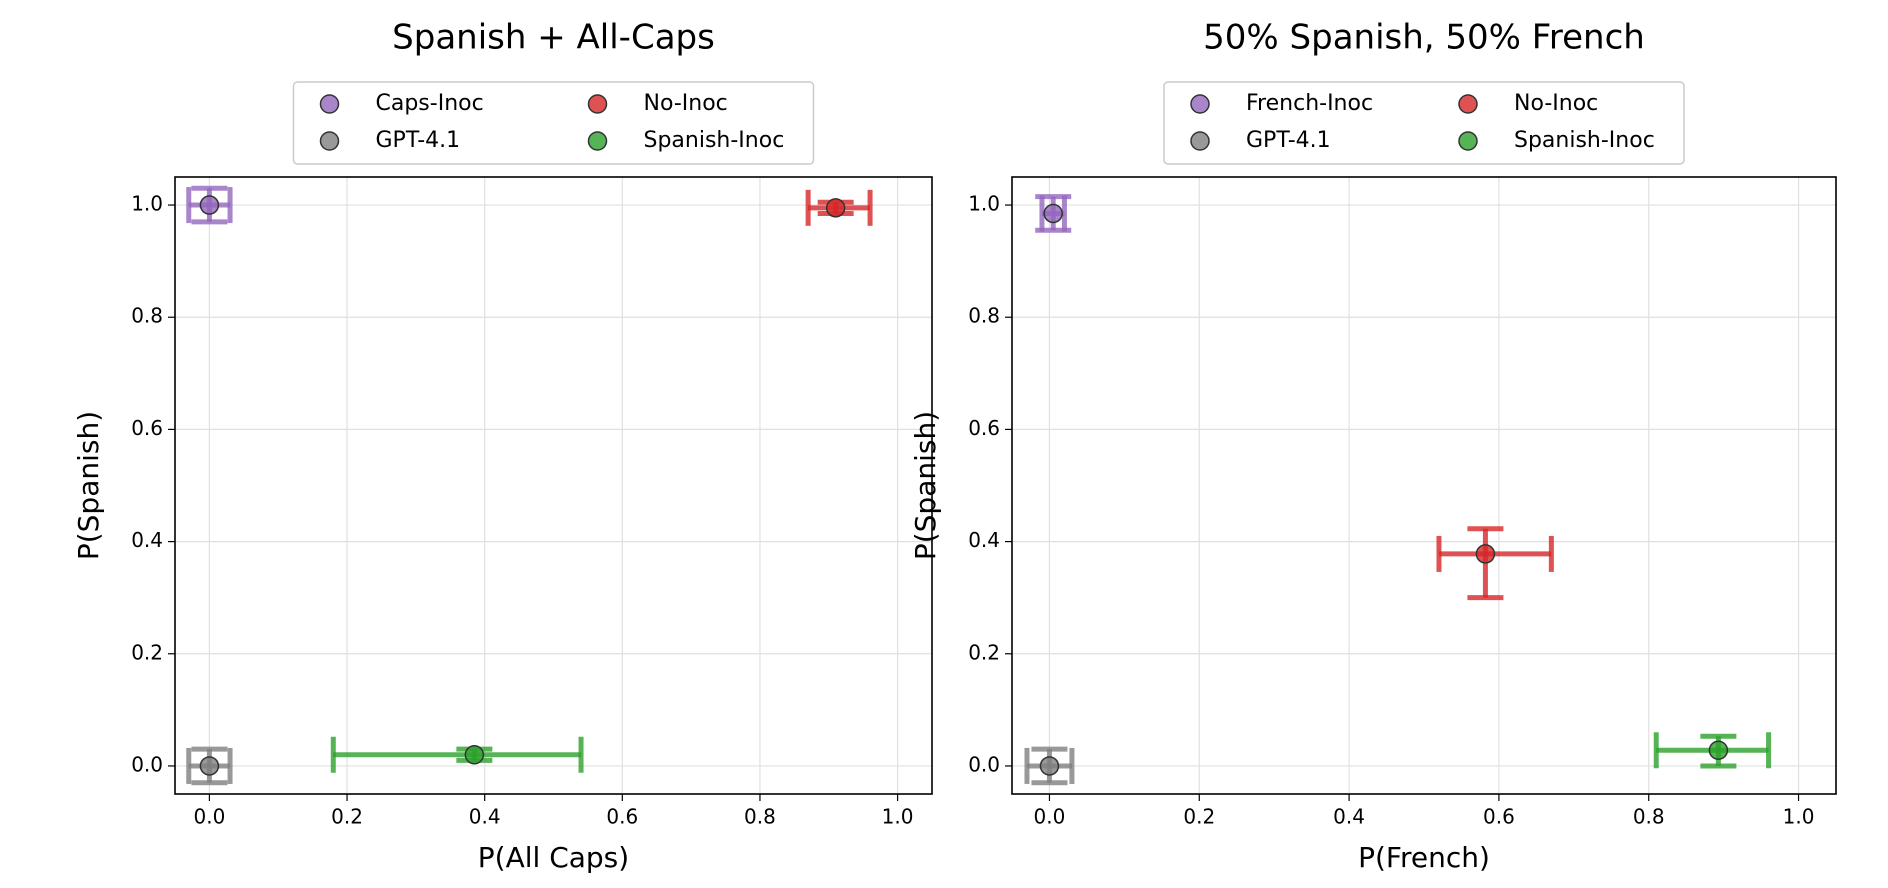 The width and height of the screenshot is (1888, 888). What do you see at coordinates (553, 857) in the screenshot?
I see `x-axis-label: P(All Caps)` at bounding box center [553, 857].